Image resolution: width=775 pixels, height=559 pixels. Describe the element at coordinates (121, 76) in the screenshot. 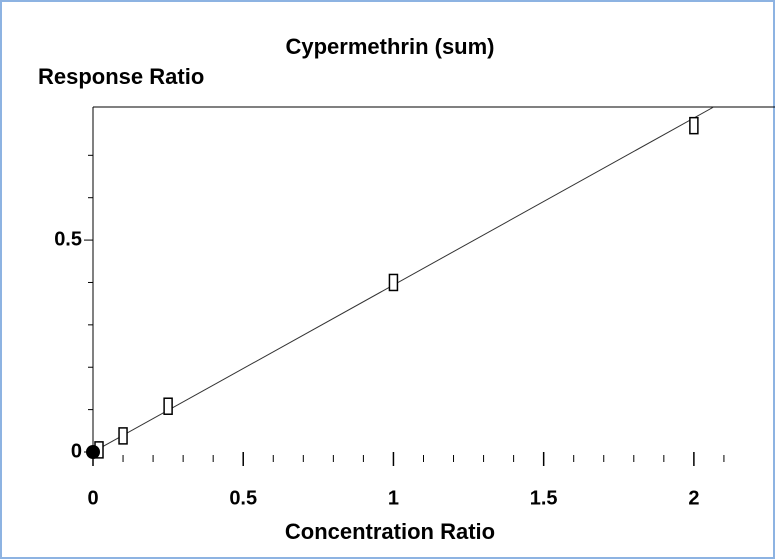

I see `y-axis-label: Response Ratio` at that location.